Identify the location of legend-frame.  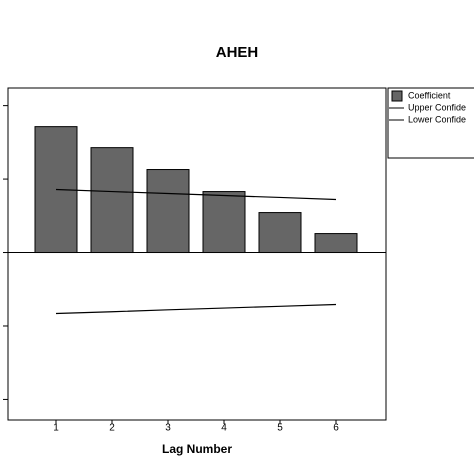
(430, 123).